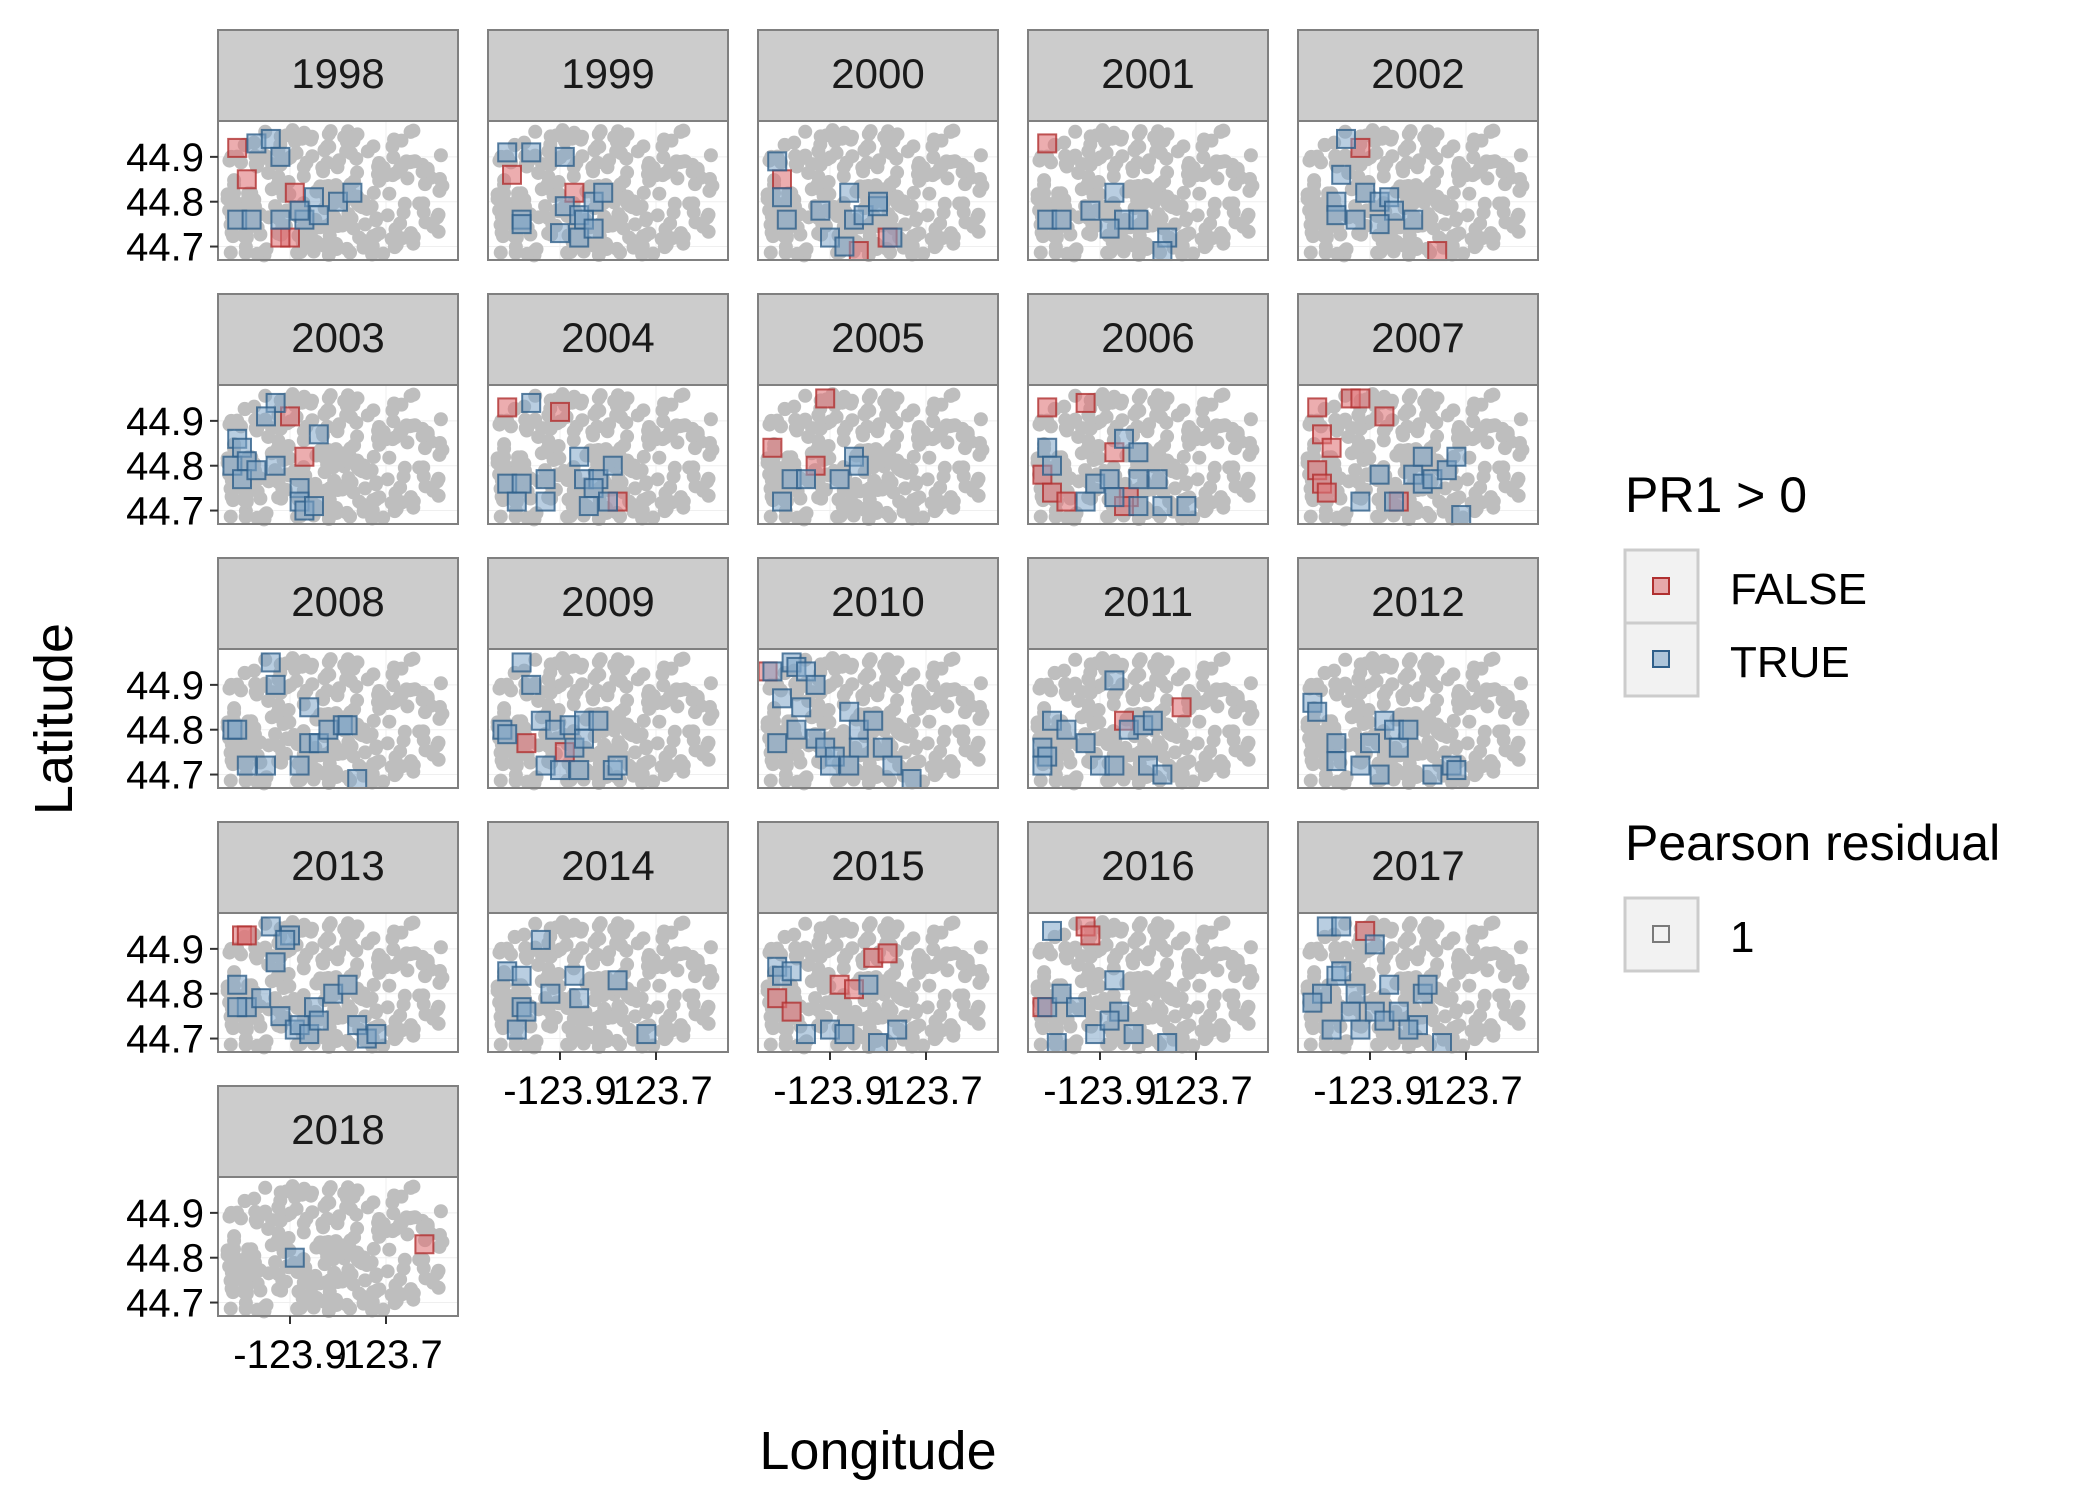  I want to click on facet-strip, so click(878, 75).